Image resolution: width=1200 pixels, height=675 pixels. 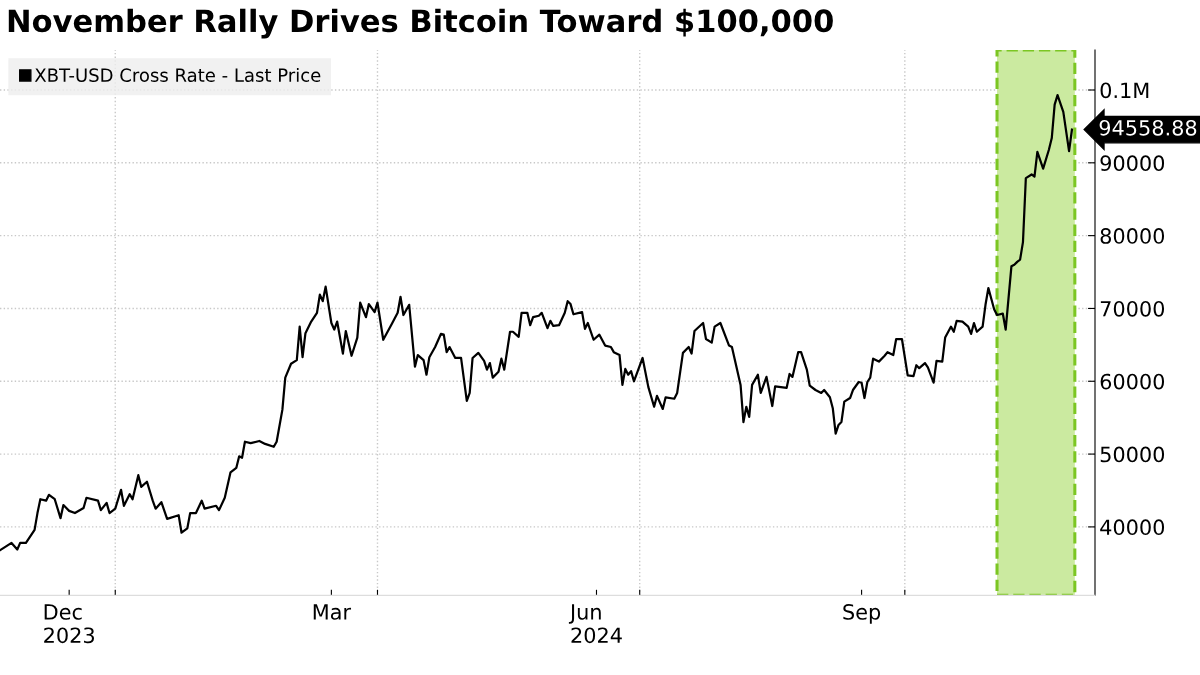 What do you see at coordinates (177, 75) in the screenshot?
I see `legend-label: XBT-USD Cross Rate - Last Price` at bounding box center [177, 75].